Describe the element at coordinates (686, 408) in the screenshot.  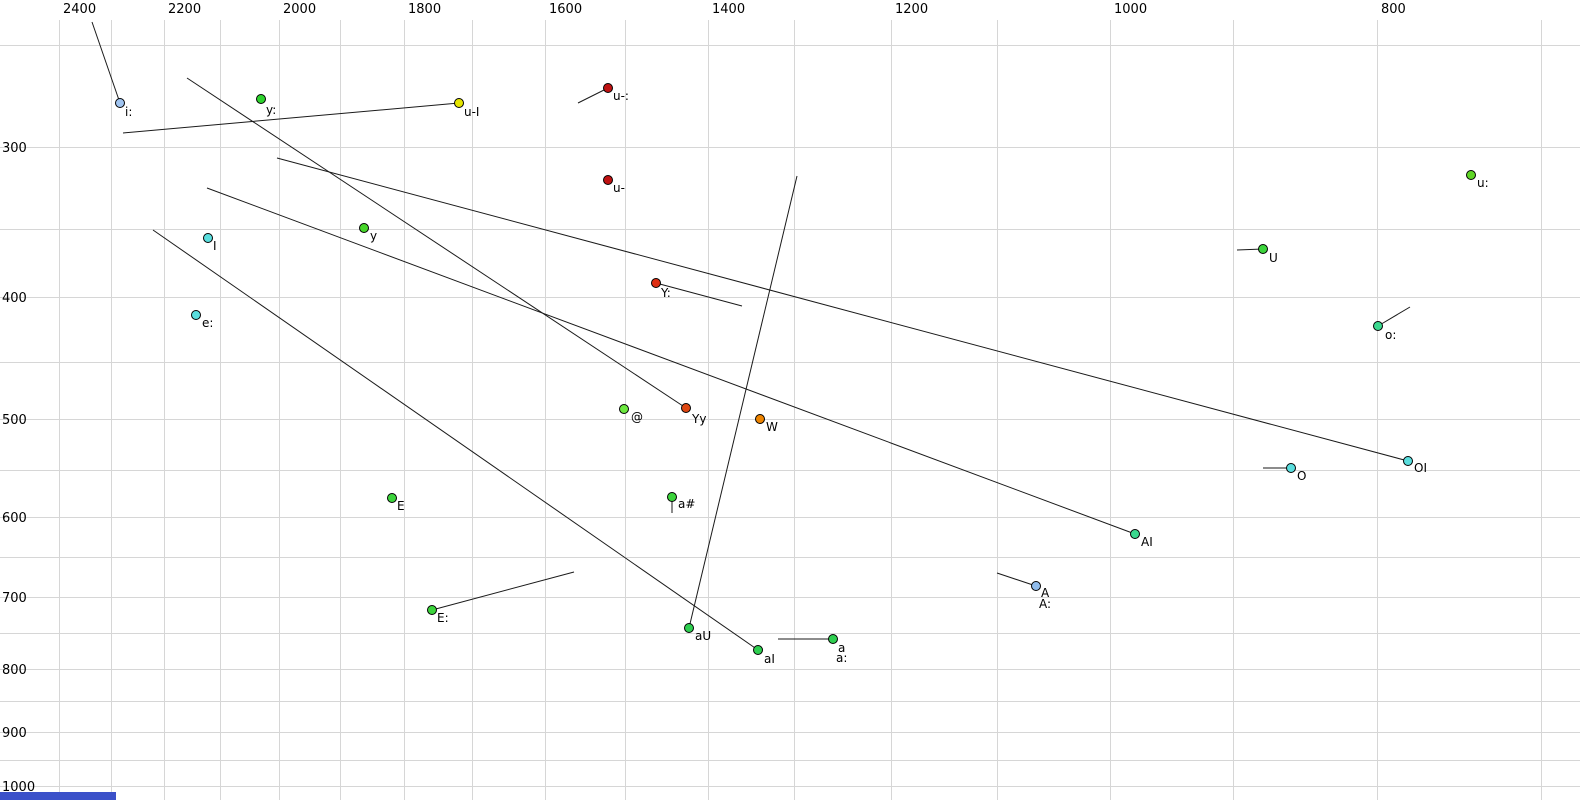
I see `vowel-point-Yy` at that location.